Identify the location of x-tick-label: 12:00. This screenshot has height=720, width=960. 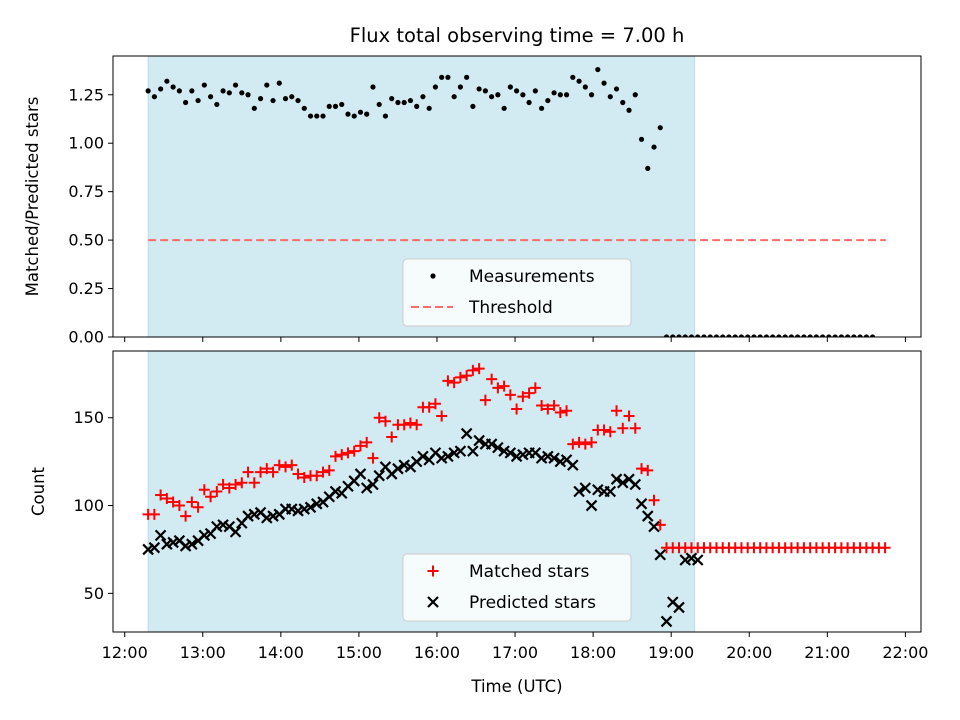
(125, 652).